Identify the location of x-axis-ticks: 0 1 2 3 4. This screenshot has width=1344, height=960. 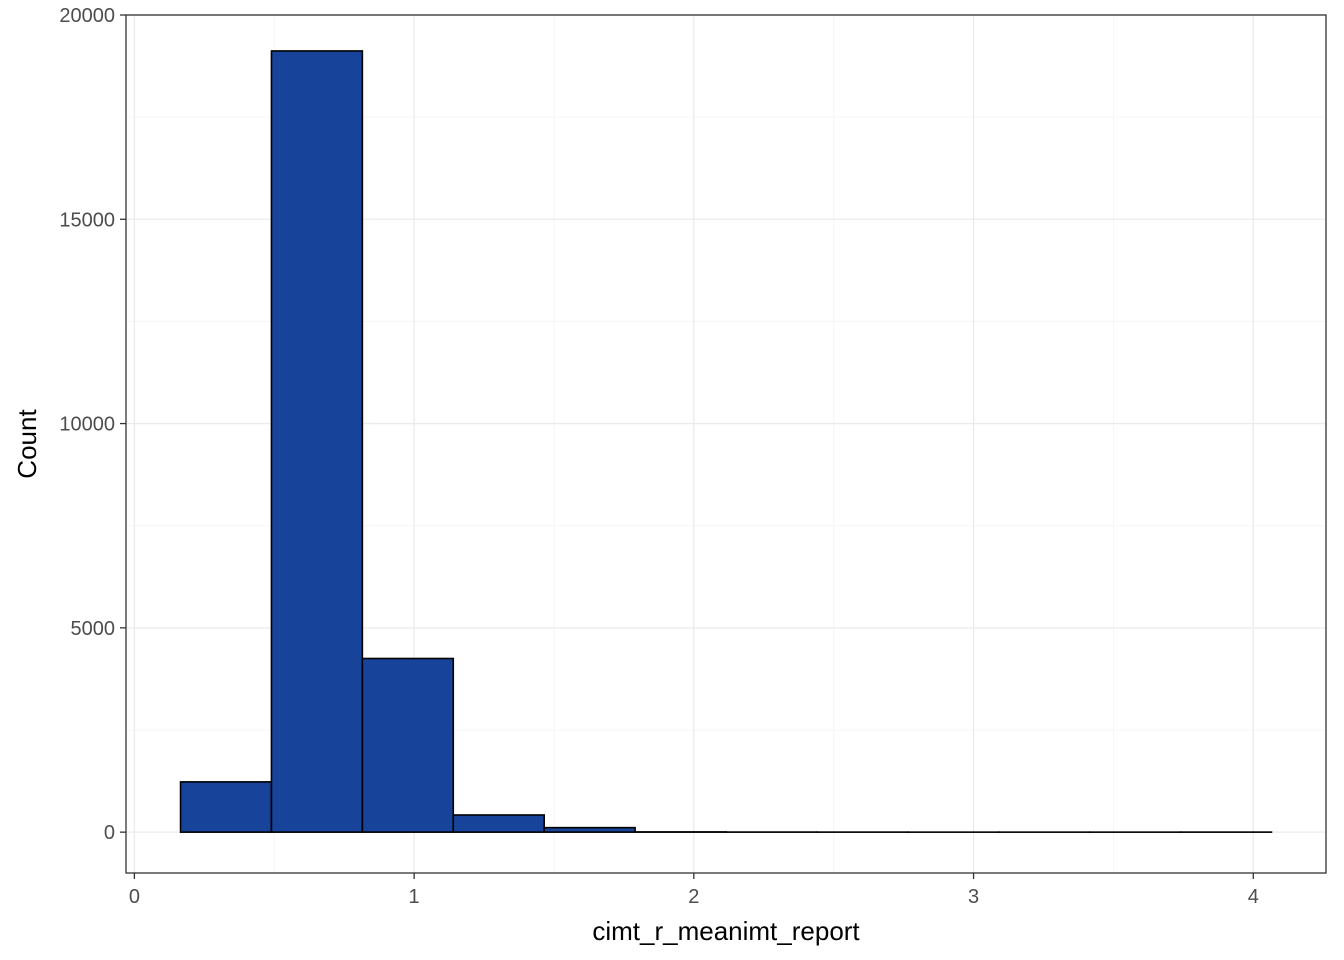
(694, 890).